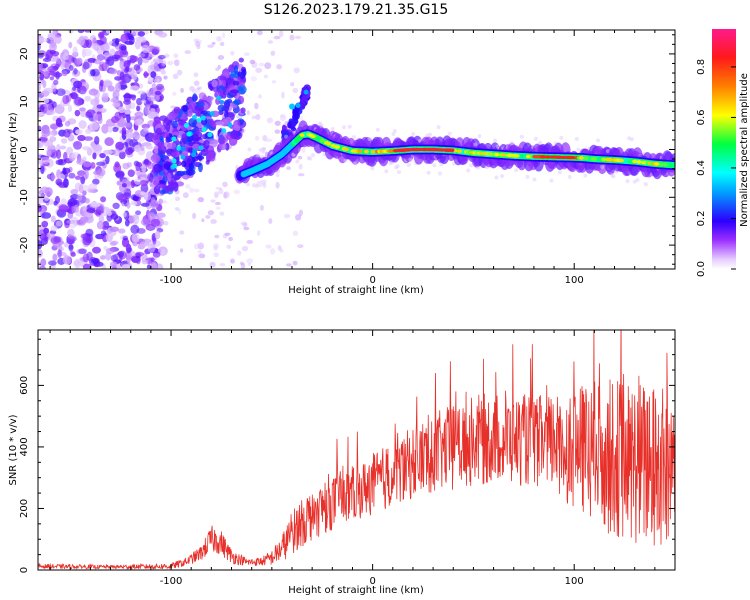 The height and width of the screenshot is (600, 750). Describe the element at coordinates (356, 590) in the screenshot. I see `snr-x-axis-label: Height of straight line (km)` at that location.